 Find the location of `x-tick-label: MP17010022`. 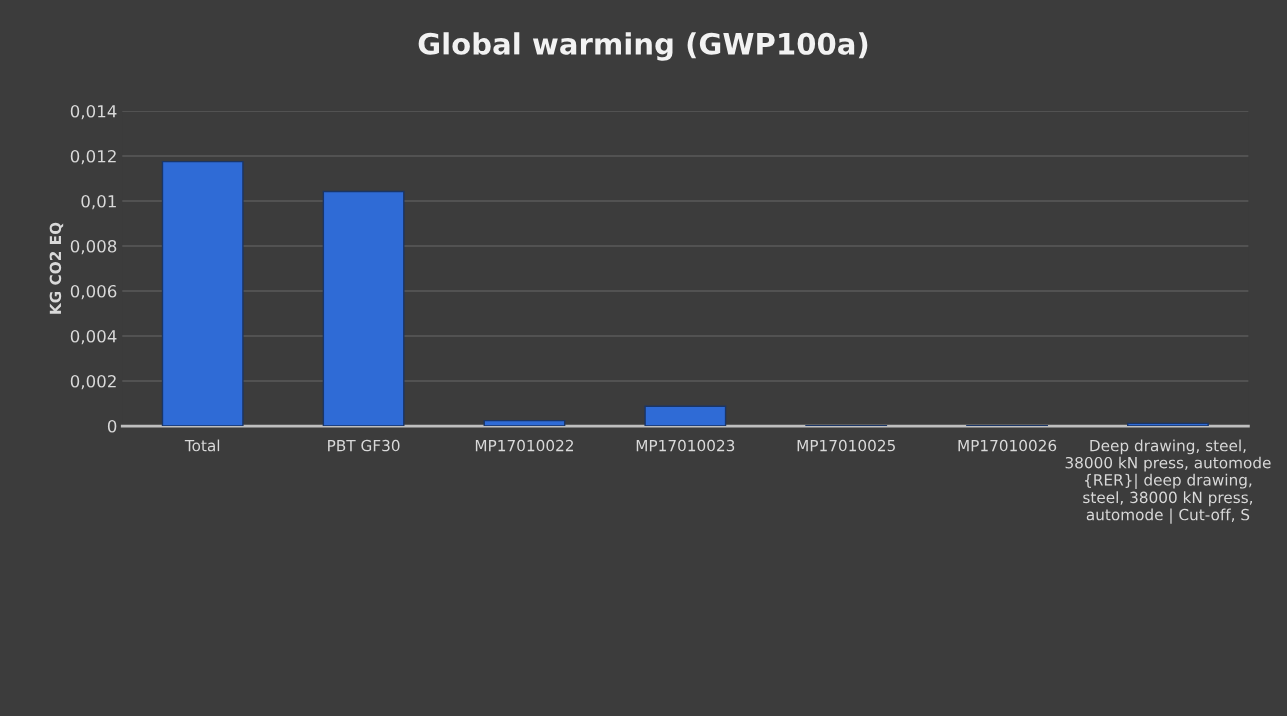

x-tick-label: MP17010022 is located at coordinates (524, 445).